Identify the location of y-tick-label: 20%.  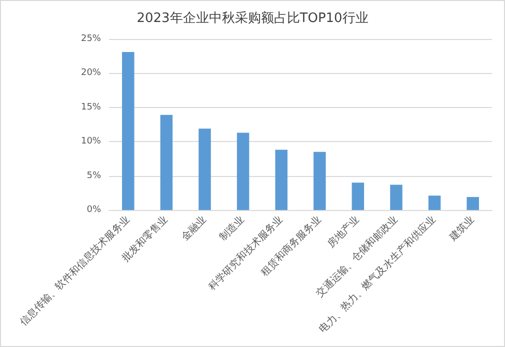
(91, 73).